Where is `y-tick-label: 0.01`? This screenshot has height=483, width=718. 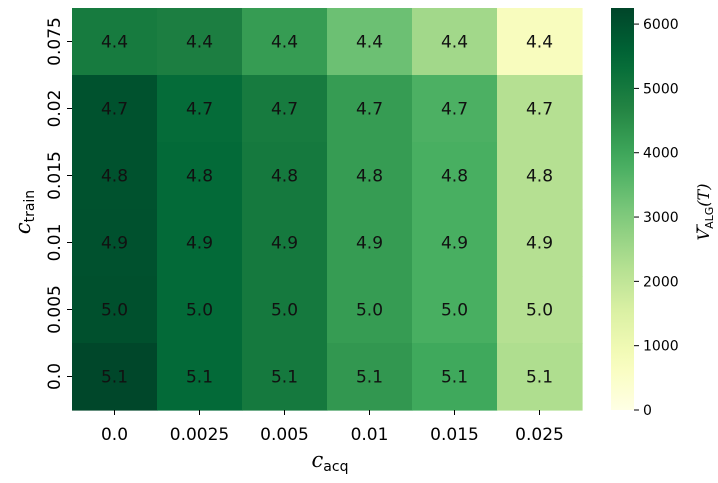
y-tick-label: 0.01 is located at coordinates (55, 243).